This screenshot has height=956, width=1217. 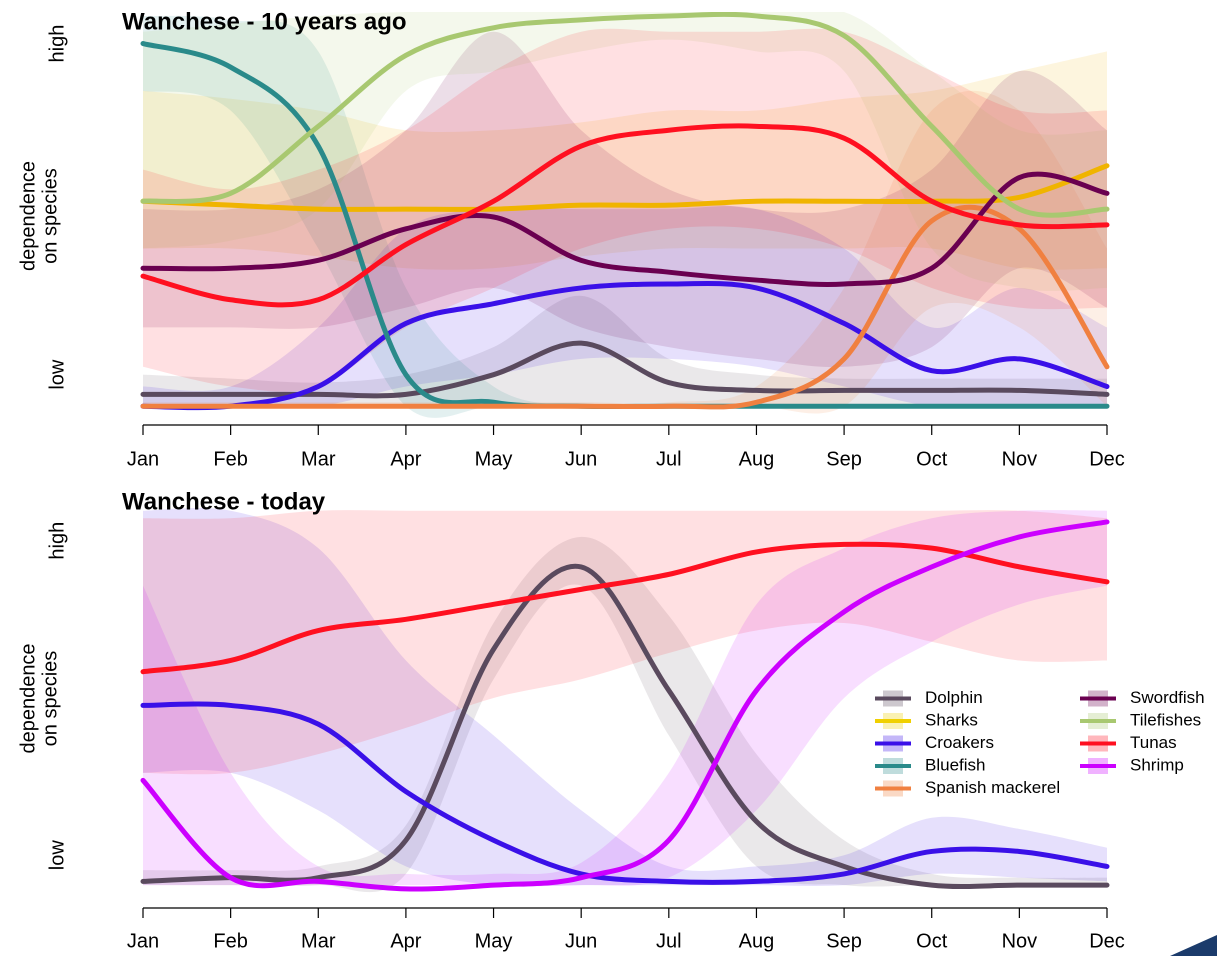 What do you see at coordinates (1165, 719) in the screenshot?
I see `legend-label: Tilefishes` at bounding box center [1165, 719].